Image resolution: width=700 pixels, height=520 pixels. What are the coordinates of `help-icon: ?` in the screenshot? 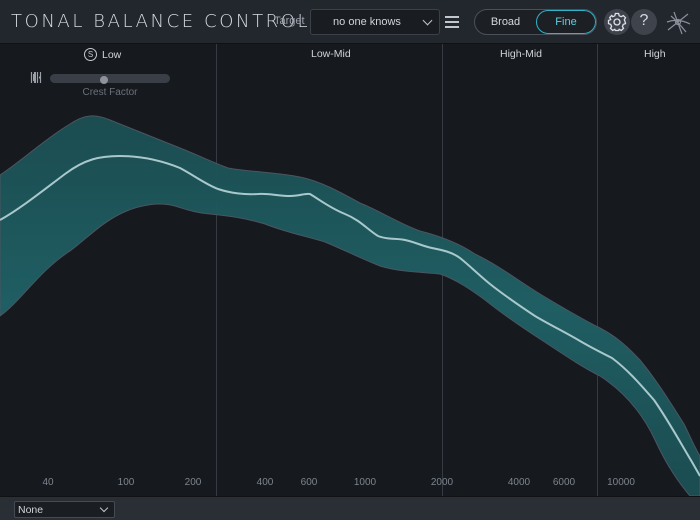 It's located at (644, 20).